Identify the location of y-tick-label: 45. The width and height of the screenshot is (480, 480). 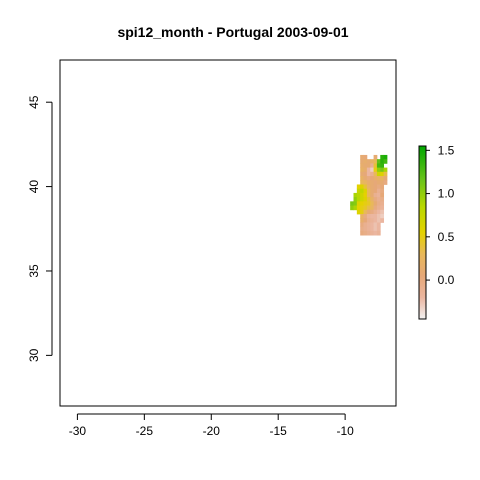
(34, 102).